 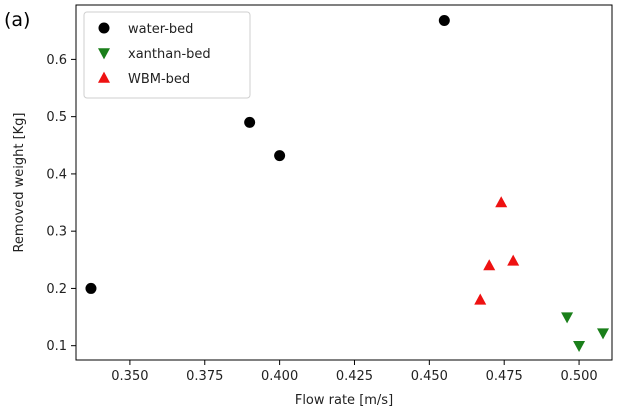 What do you see at coordinates (204, 376) in the screenshot?
I see `x-tick-label: 0.375` at bounding box center [204, 376].